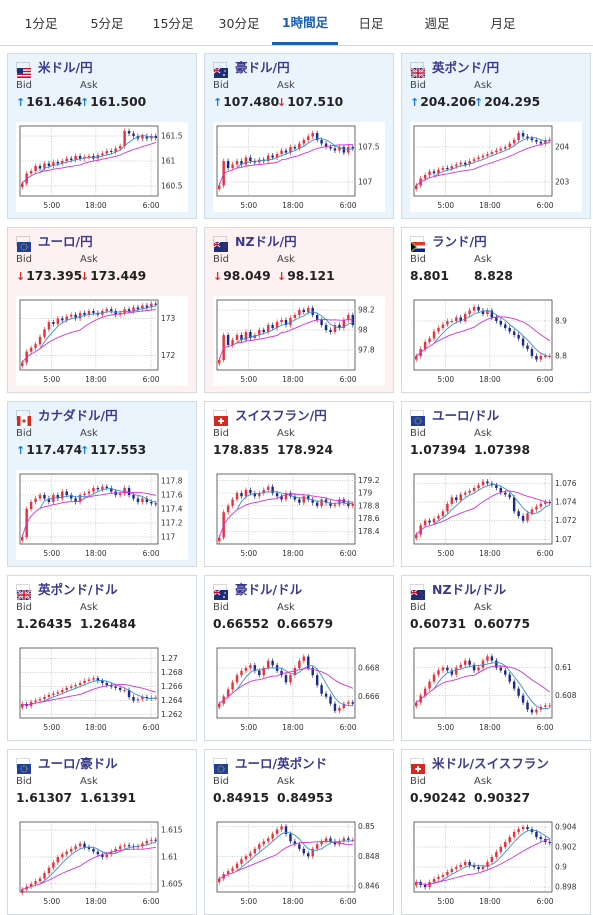 The height and width of the screenshot is (915, 593). Describe the element at coordinates (102, 863) in the screenshot. I see `price-chart: 1.615 1.61 1.605 5:00 18:00 6:00` at that location.